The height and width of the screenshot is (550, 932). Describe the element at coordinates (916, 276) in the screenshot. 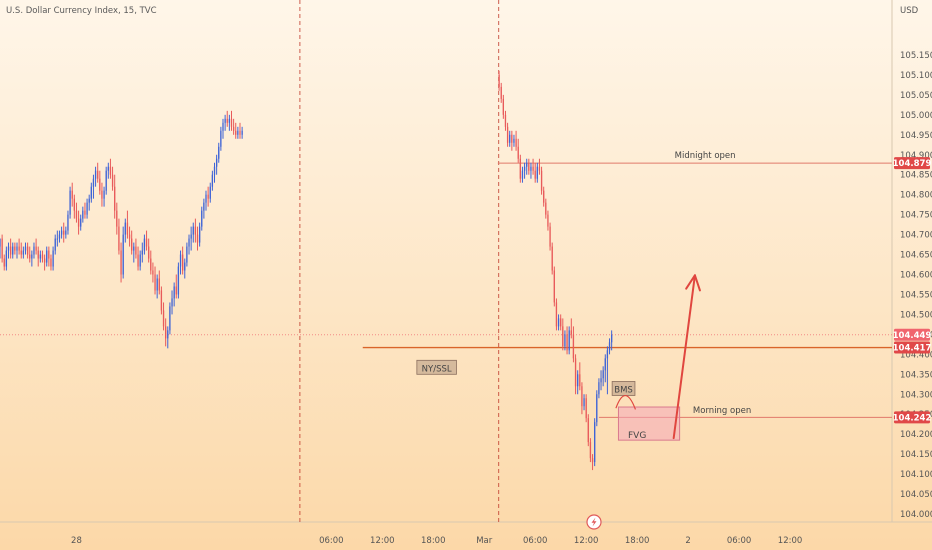

I see `y-tick-label: 104.600` at that location.